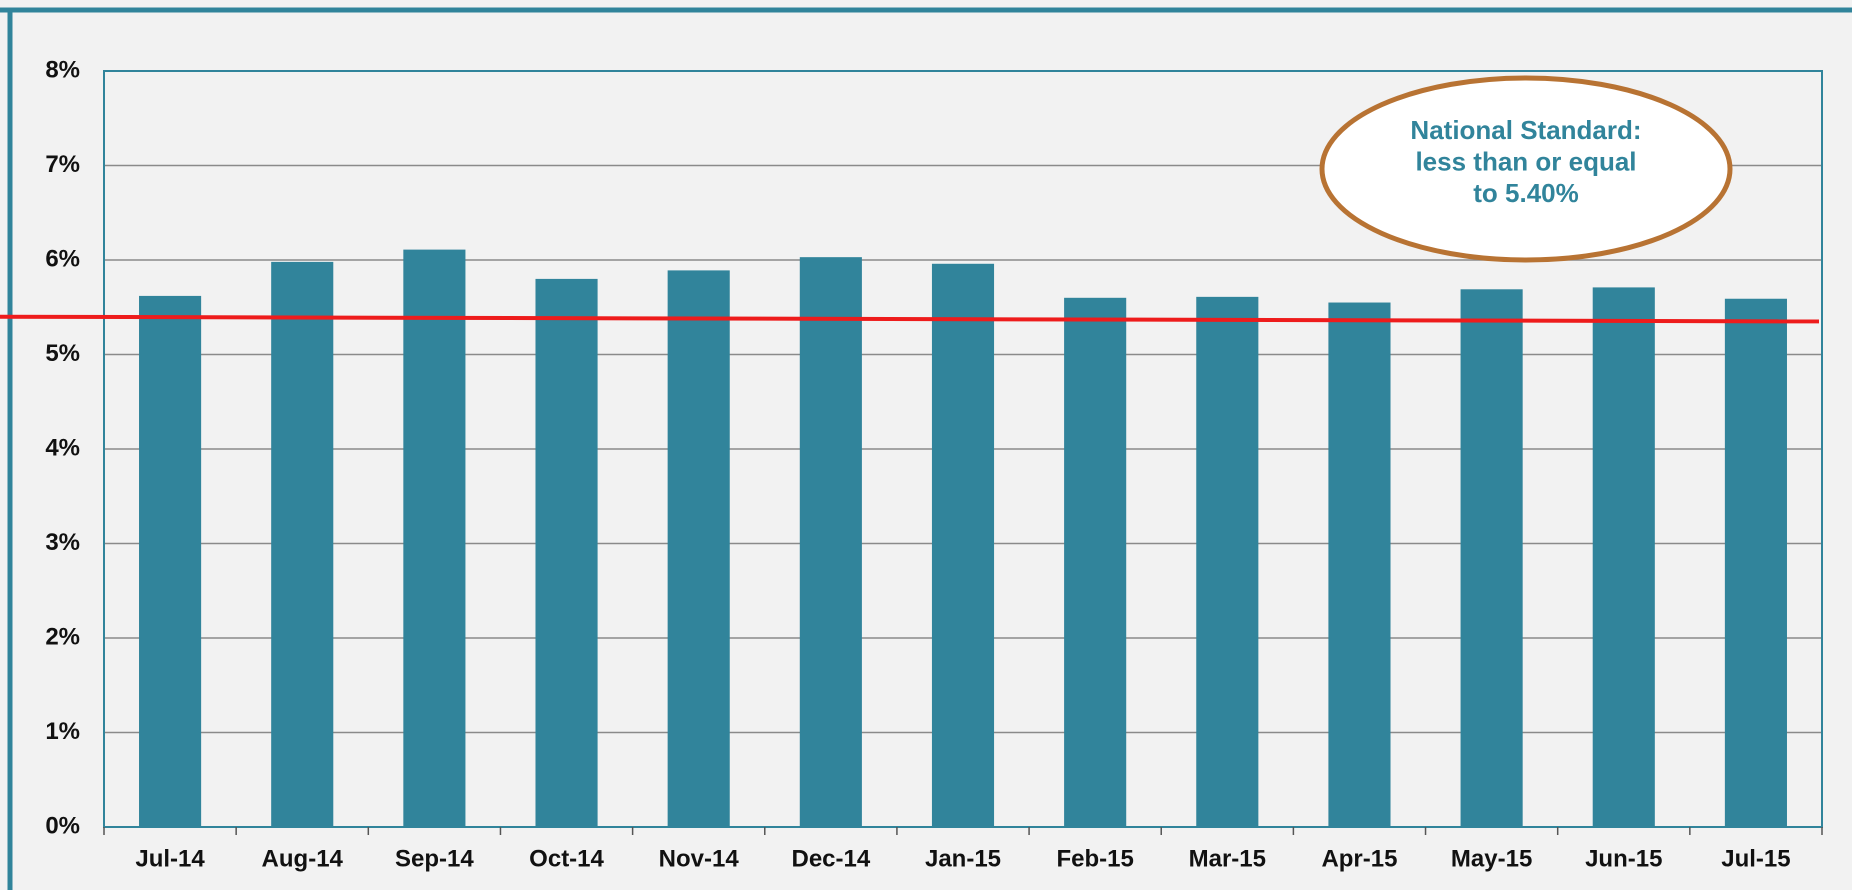 The height and width of the screenshot is (890, 1852). I want to click on y-tick-label: 0%, so click(62, 825).